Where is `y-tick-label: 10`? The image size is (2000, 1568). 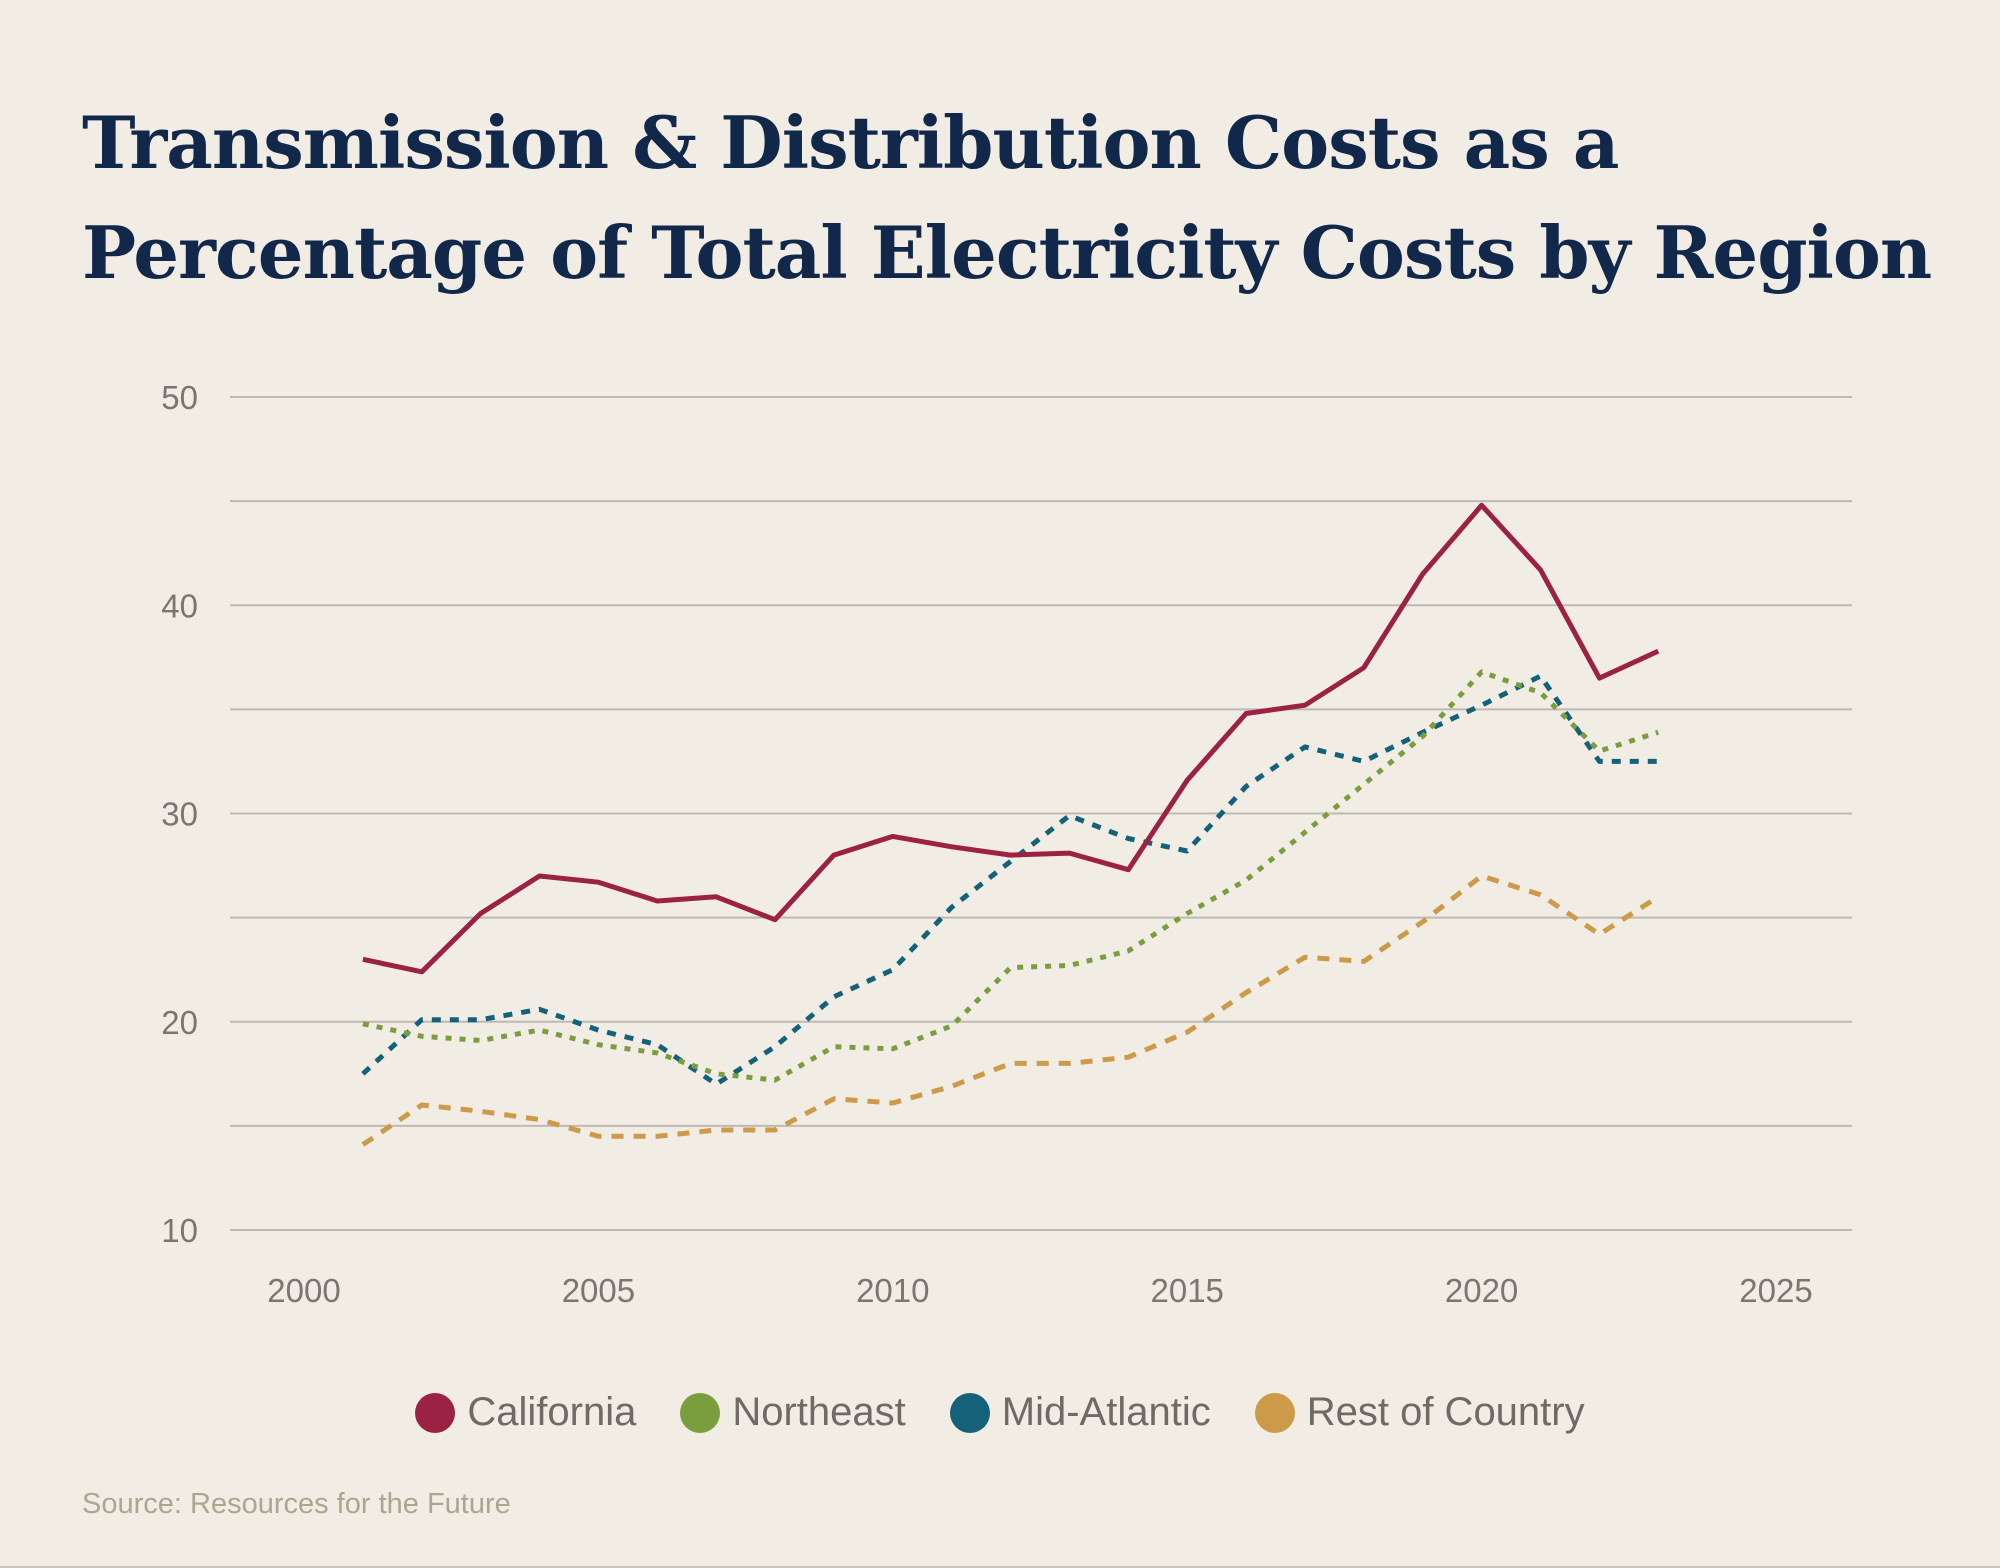 y-tick-label: 10 is located at coordinates (179, 1230).